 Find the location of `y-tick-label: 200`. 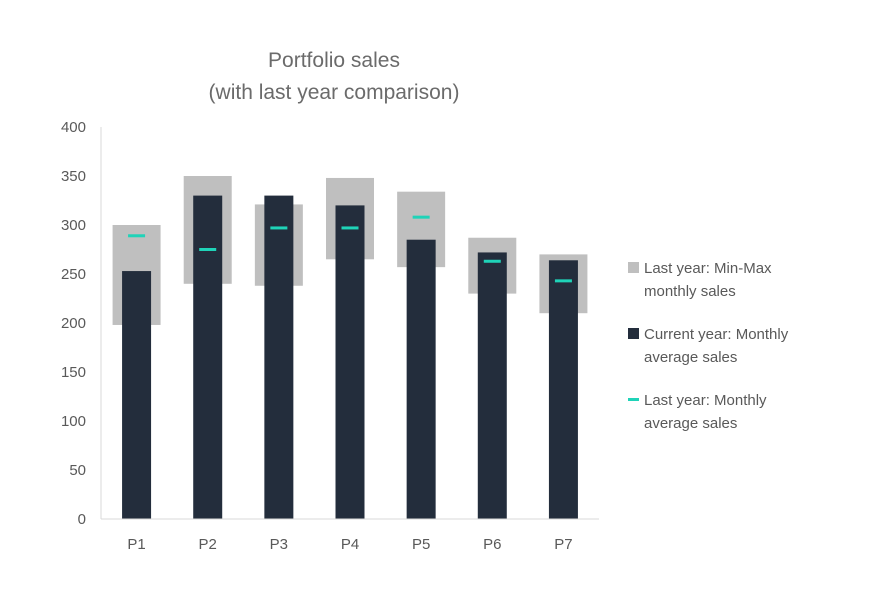

y-tick-label: 200 is located at coordinates (73, 323).